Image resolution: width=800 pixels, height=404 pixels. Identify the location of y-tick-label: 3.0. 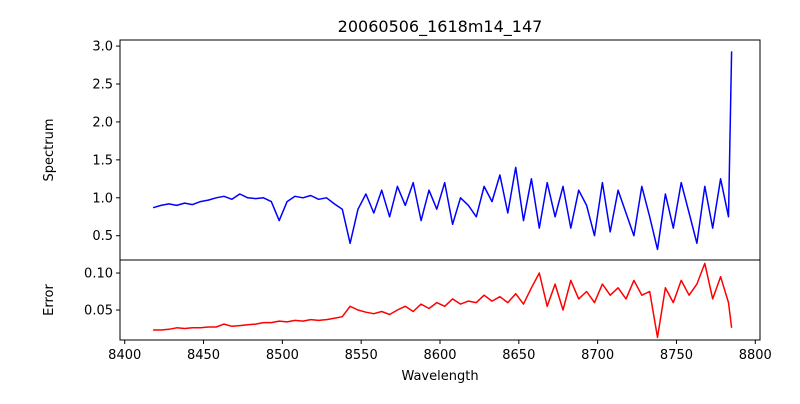
(102, 47).